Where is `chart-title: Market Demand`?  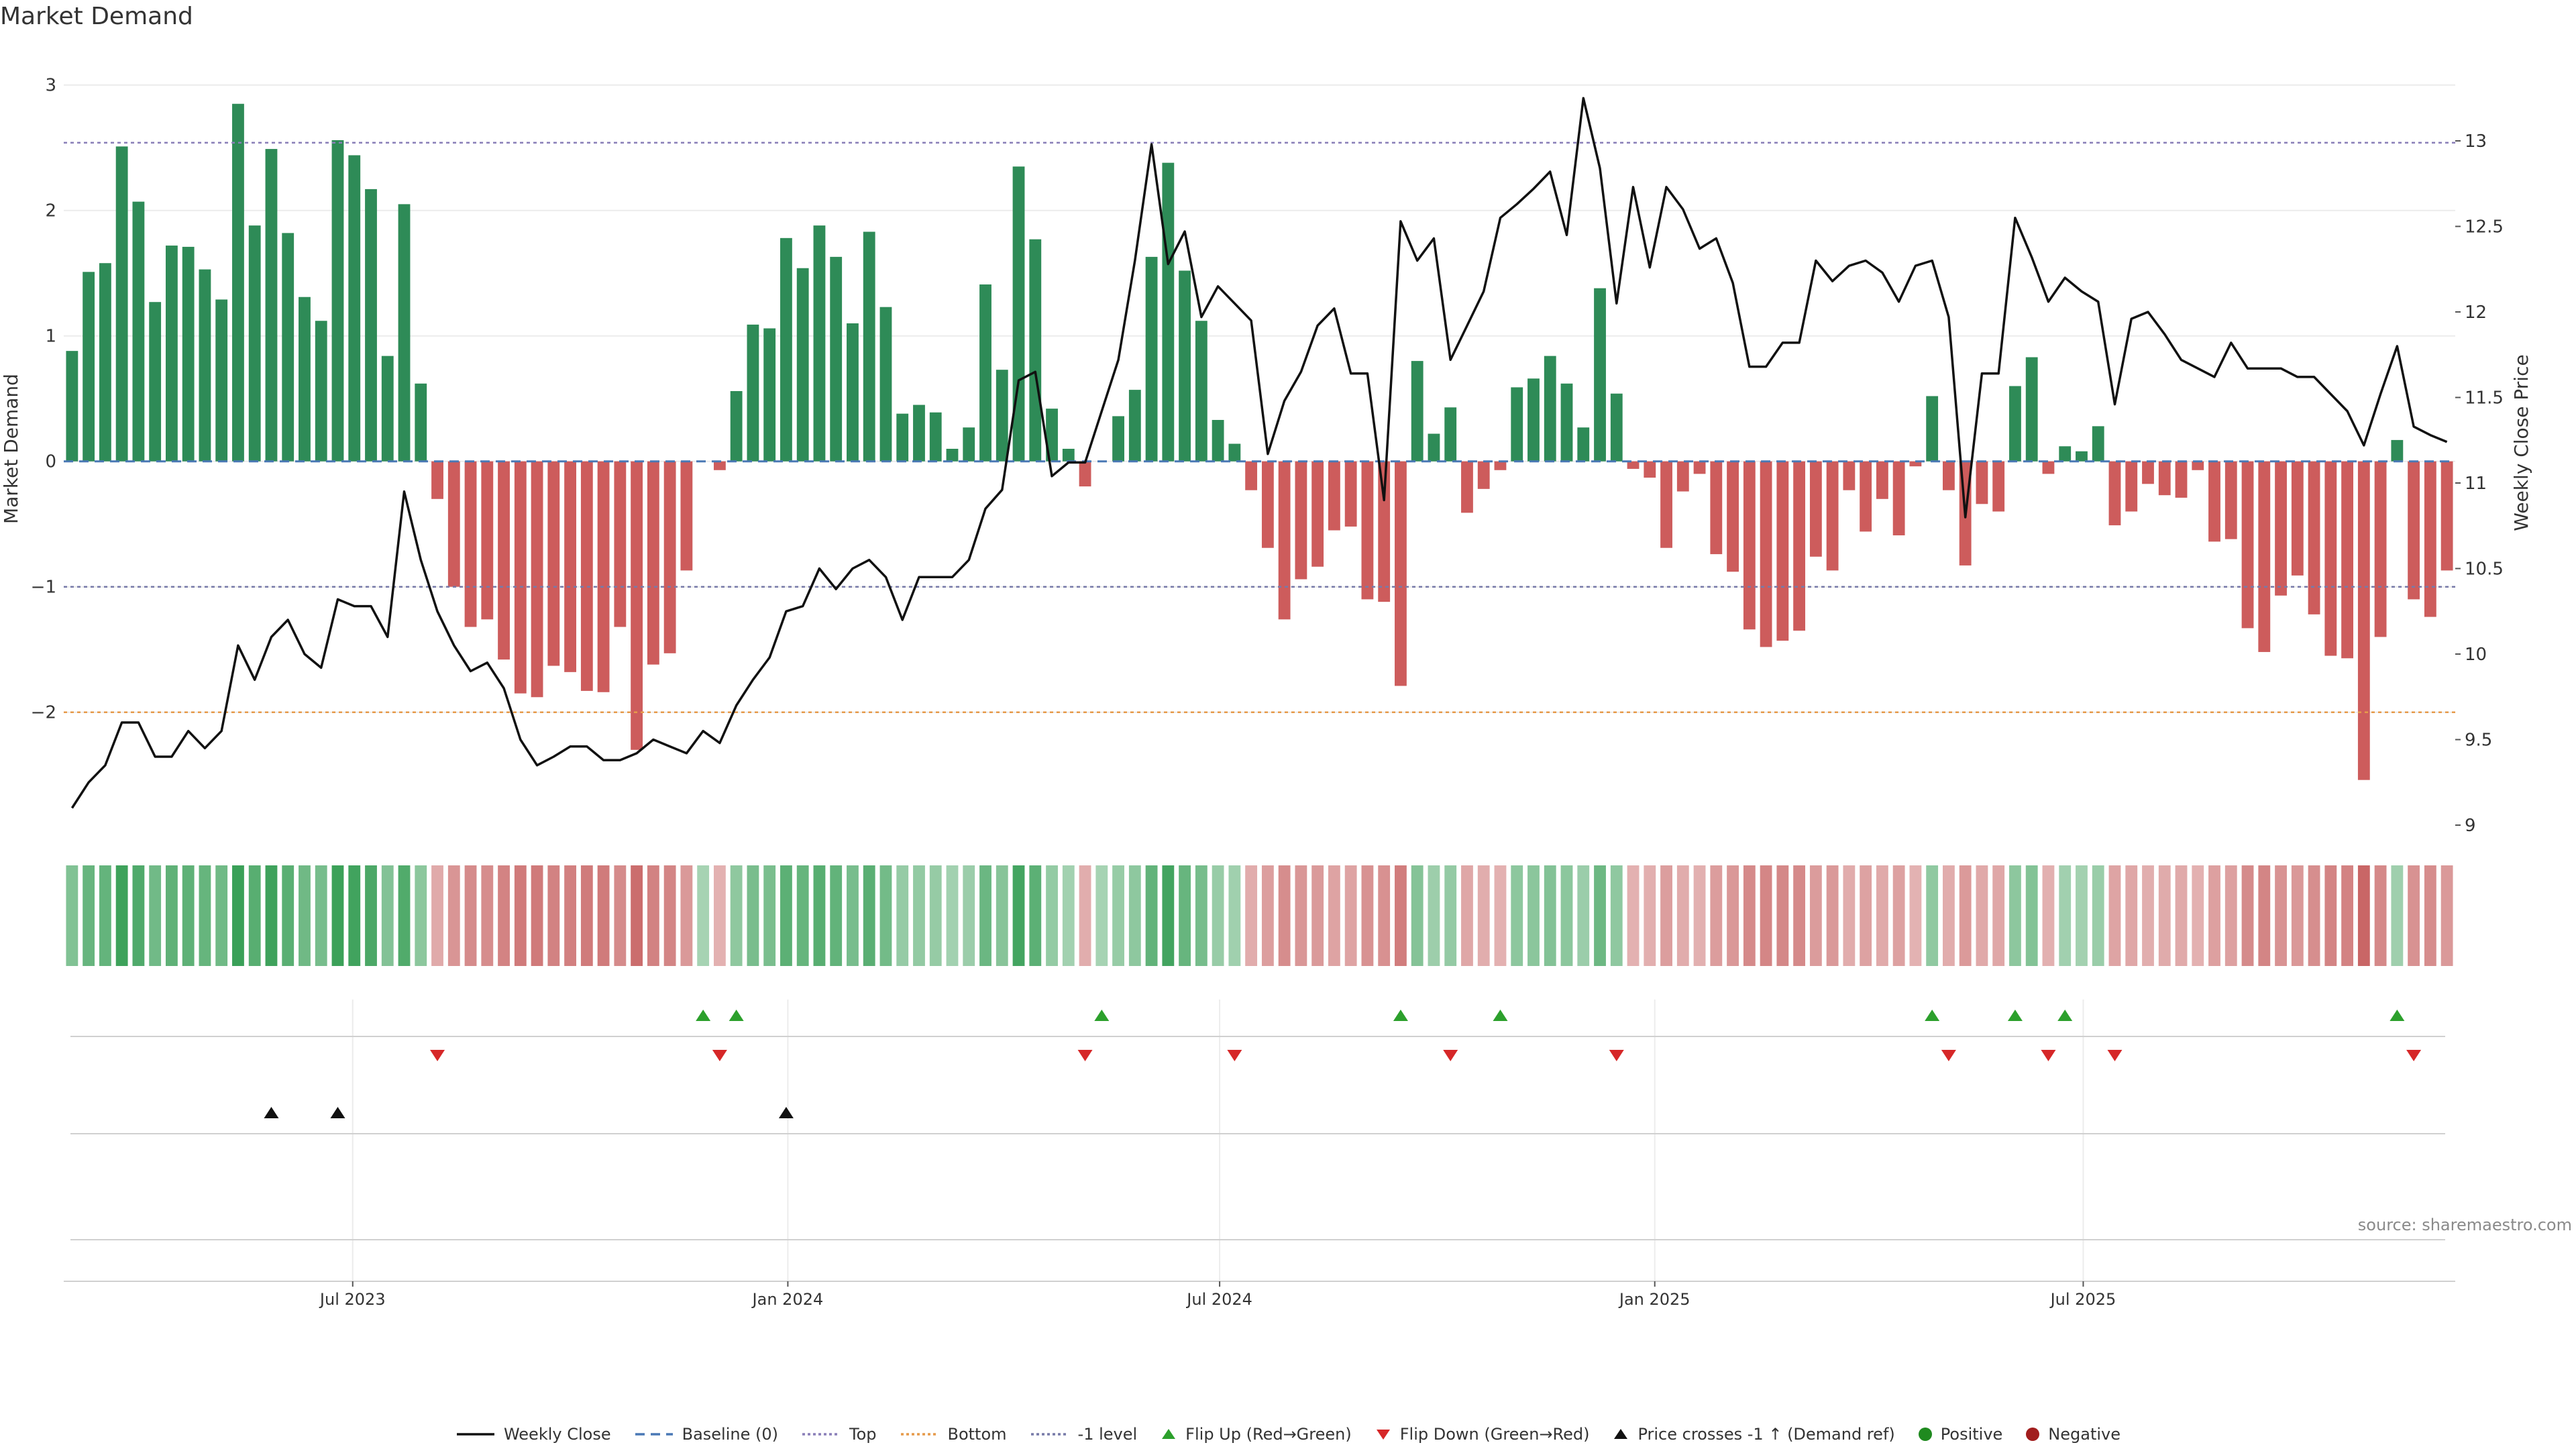
chart-title: Market Demand is located at coordinates (96, 16).